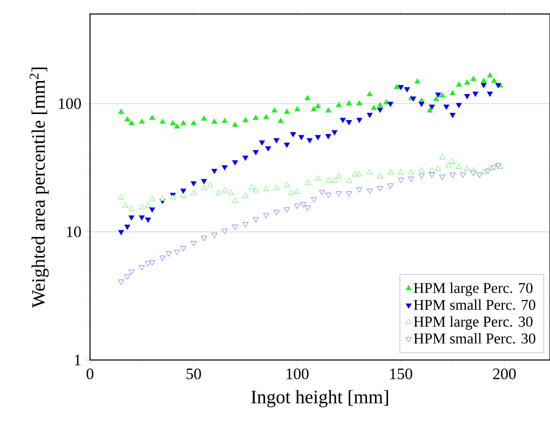 The width and height of the screenshot is (550, 425). I want to click on legend-label: HPM large Perc. 30, so click(473, 323).